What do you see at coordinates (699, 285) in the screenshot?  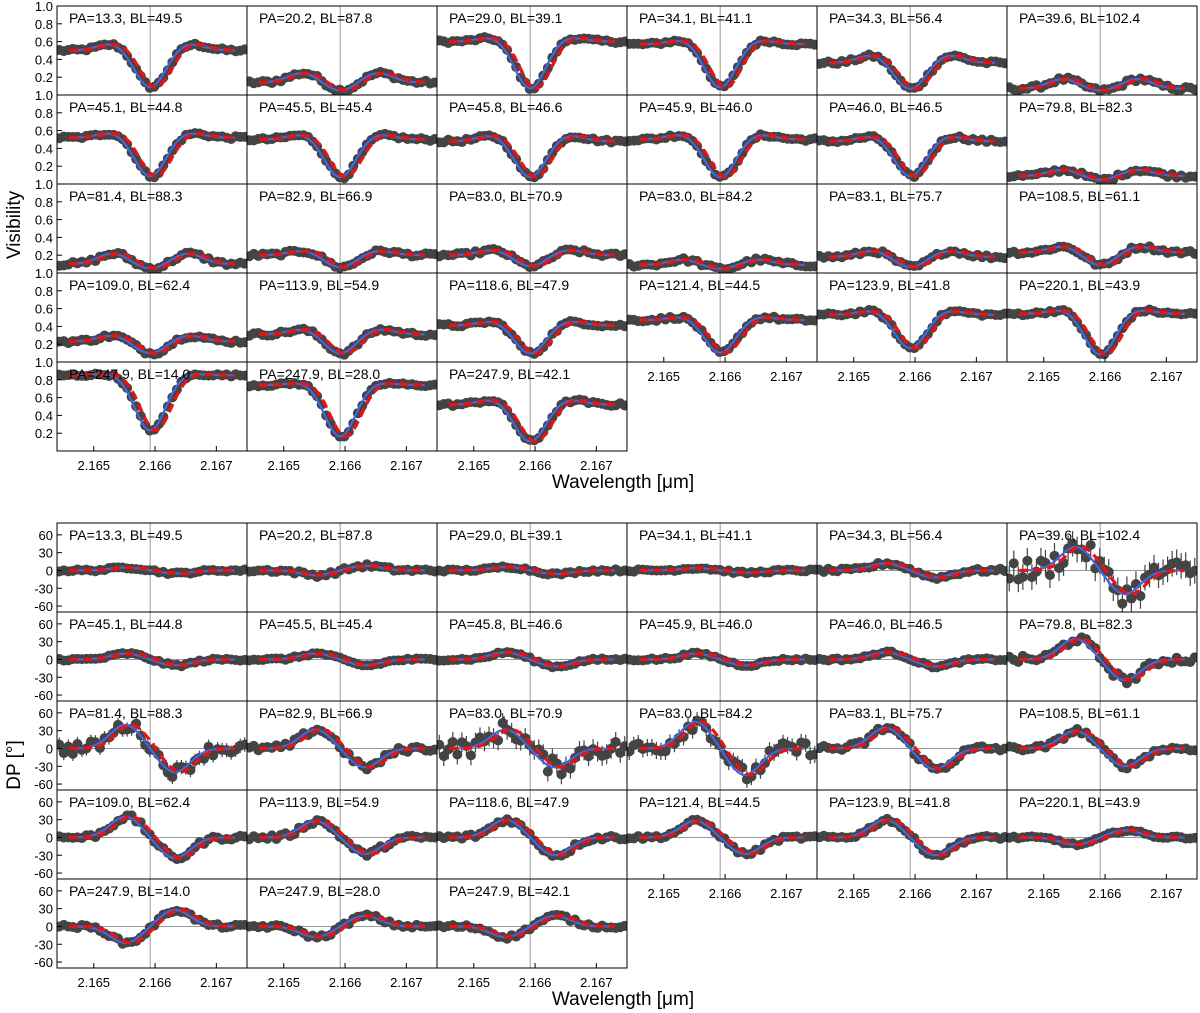 I see `panel-label: PA=121.4, BL=44.5` at bounding box center [699, 285].